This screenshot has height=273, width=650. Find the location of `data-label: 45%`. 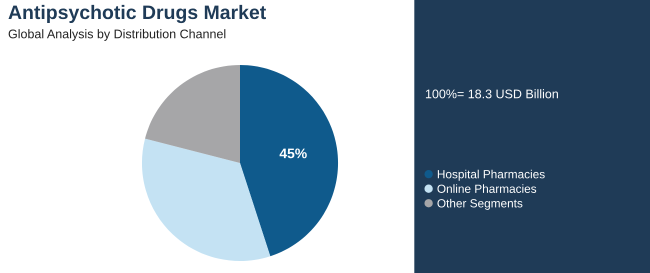

data-label: 45% is located at coordinates (293, 153).